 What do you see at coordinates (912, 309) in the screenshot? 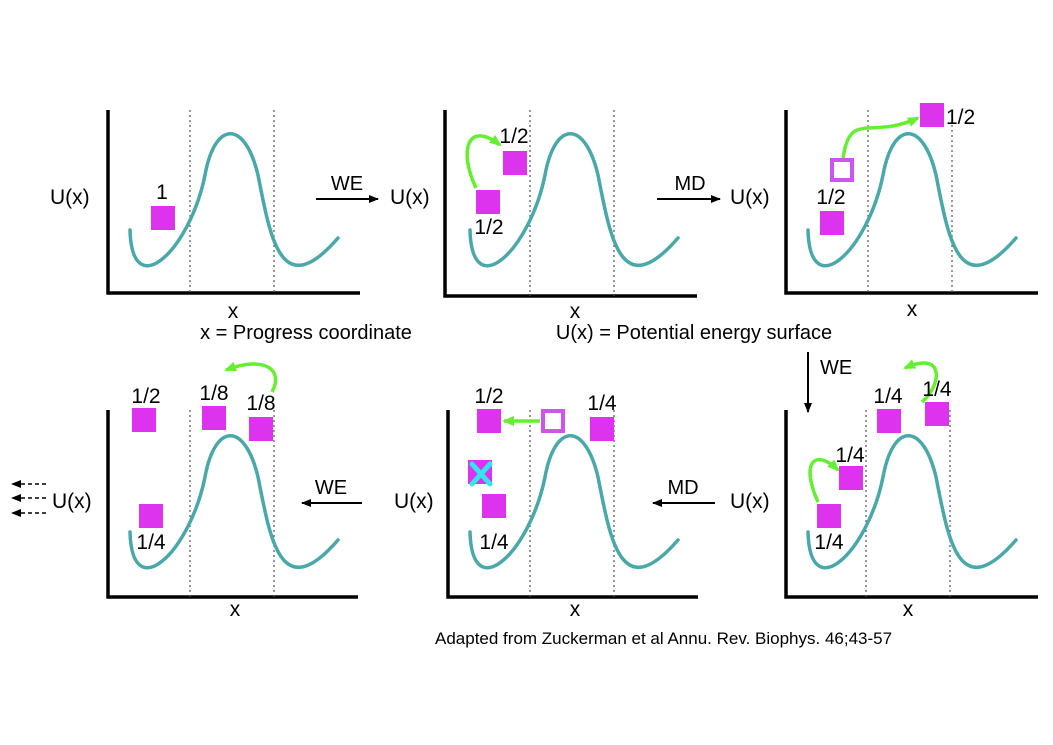
I see `panel-3-coord-label: x` at bounding box center [912, 309].